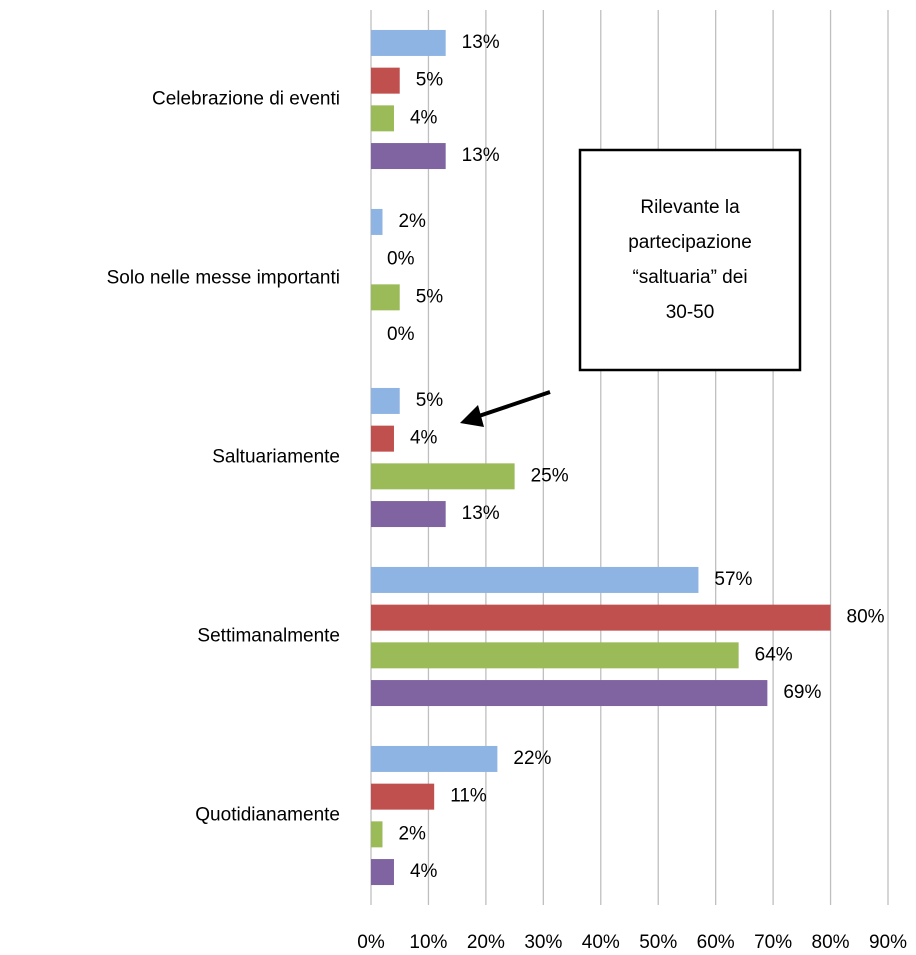 The image size is (916, 955). What do you see at coordinates (486, 942) in the screenshot?
I see `x-tick-label: 20%` at bounding box center [486, 942].